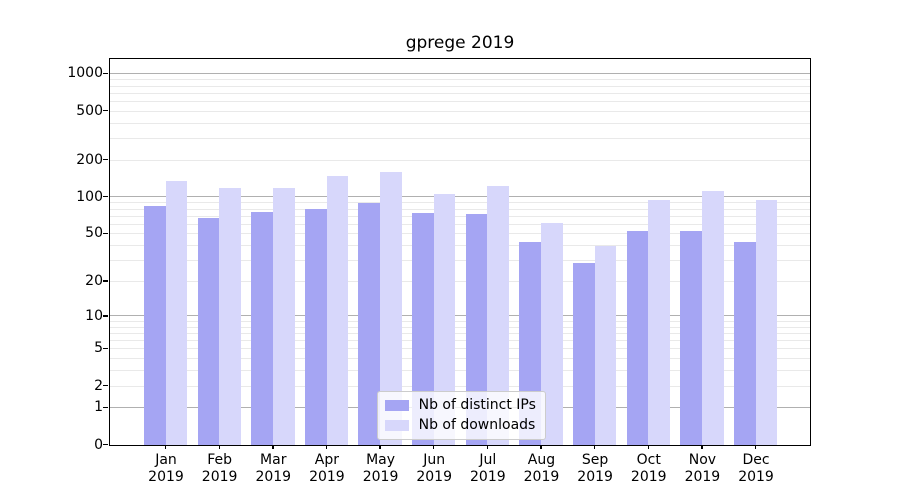 This screenshot has height=500, width=900. What do you see at coordinates (94, 315) in the screenshot?
I see `y-tick-label: 10` at bounding box center [94, 315].